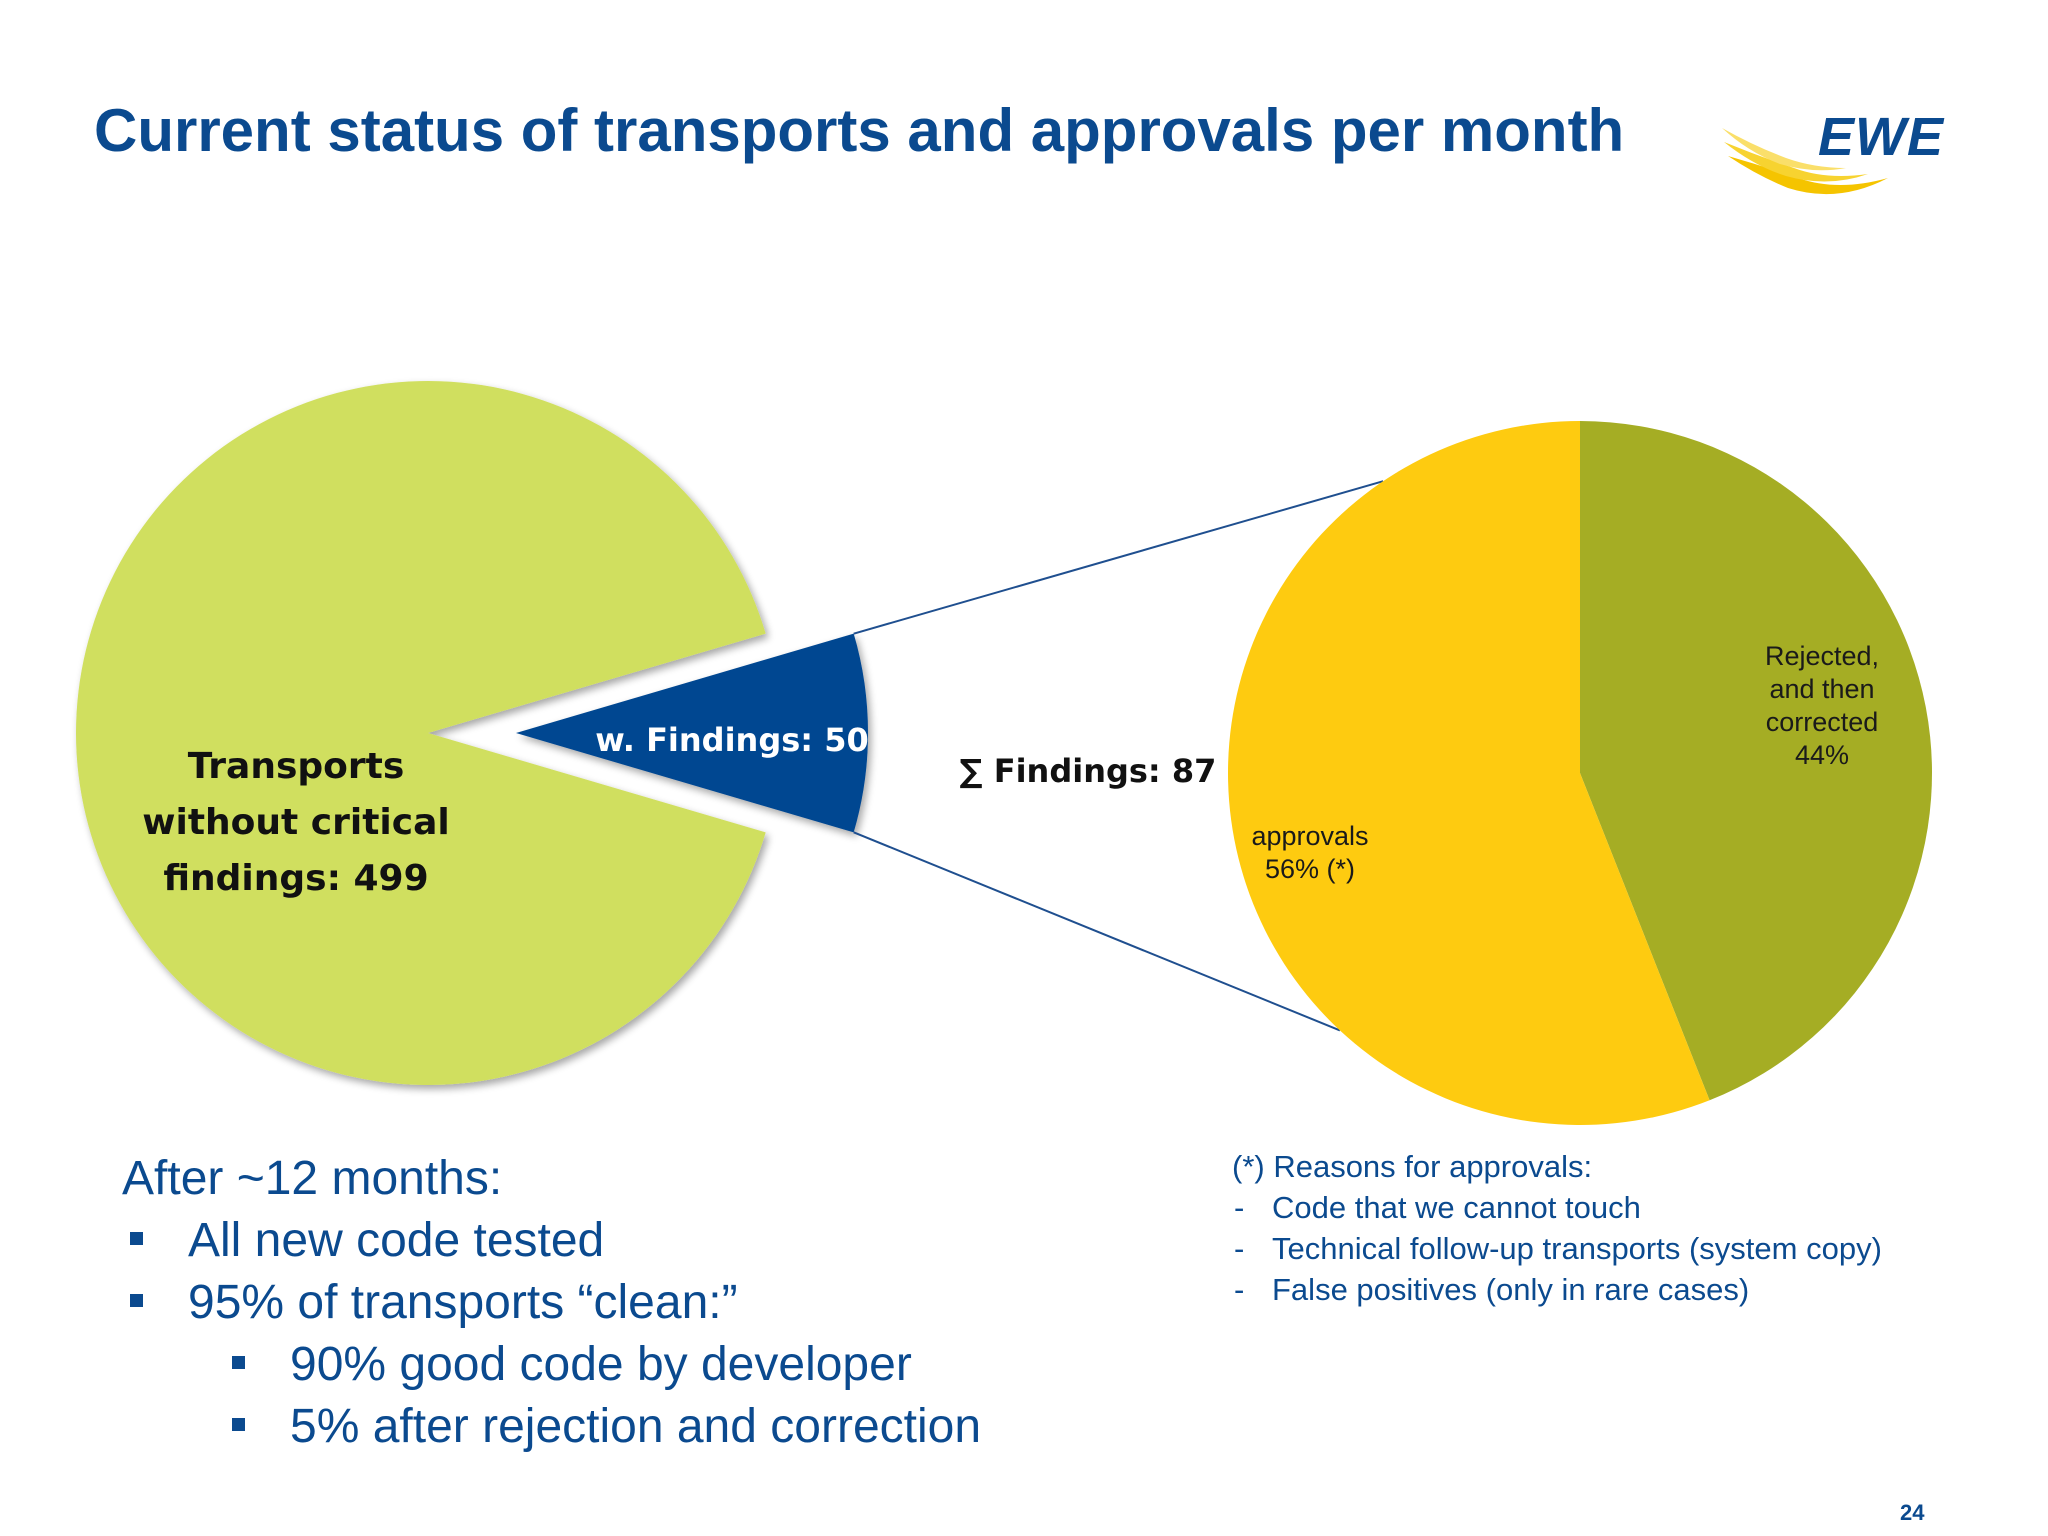 Image resolution: width=2048 pixels, height=1536 pixels. I want to click on page-number: 24, so click(1912, 1512).